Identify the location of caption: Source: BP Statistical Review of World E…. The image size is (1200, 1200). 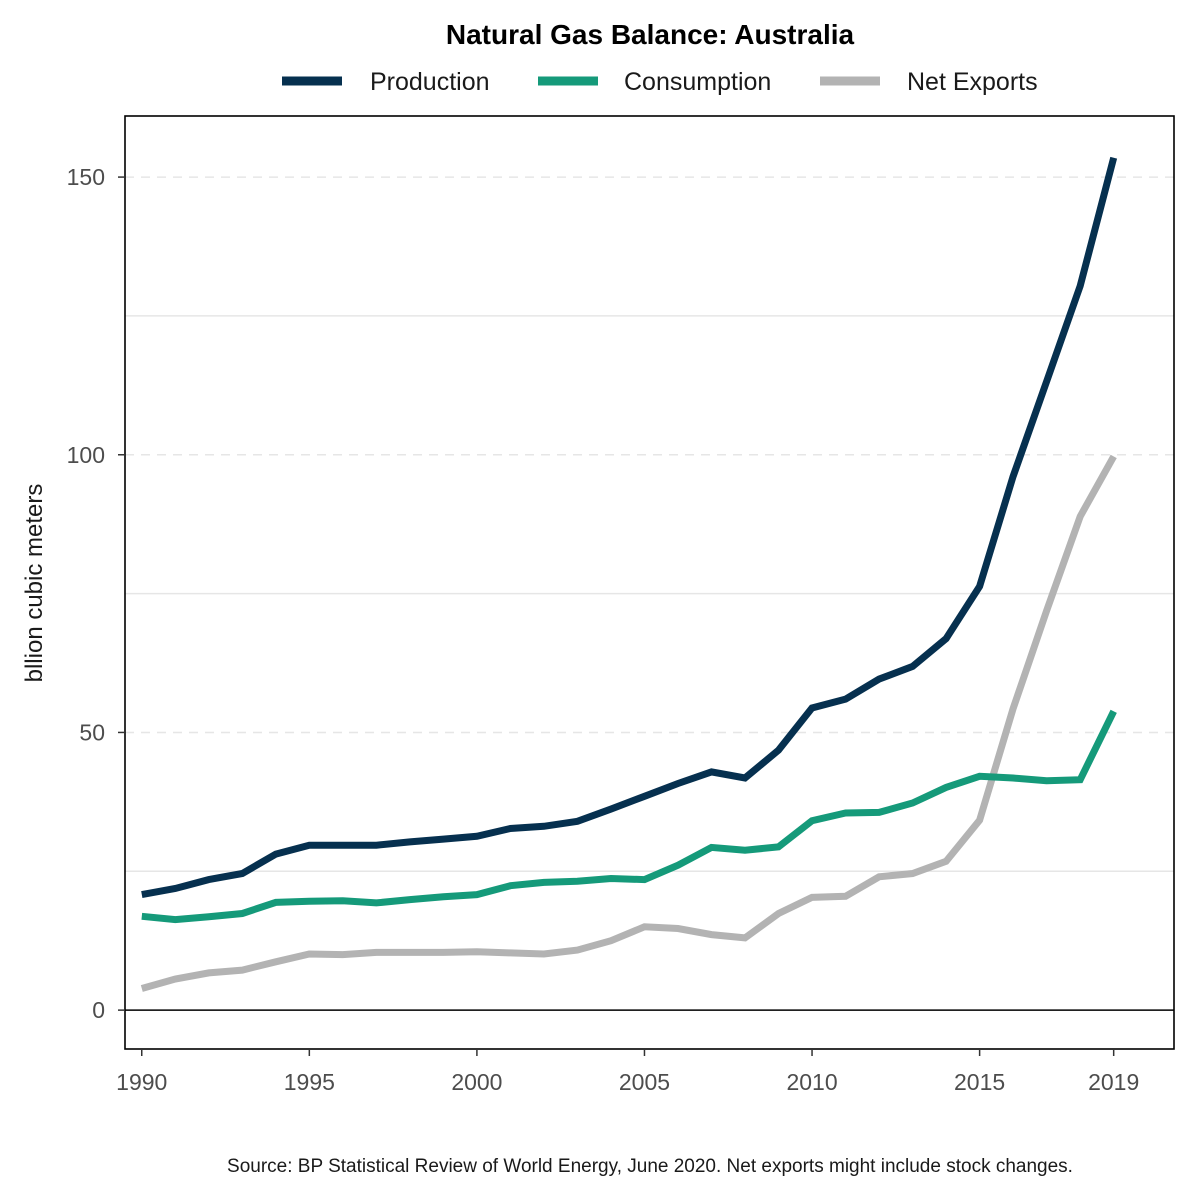
(650, 1166).